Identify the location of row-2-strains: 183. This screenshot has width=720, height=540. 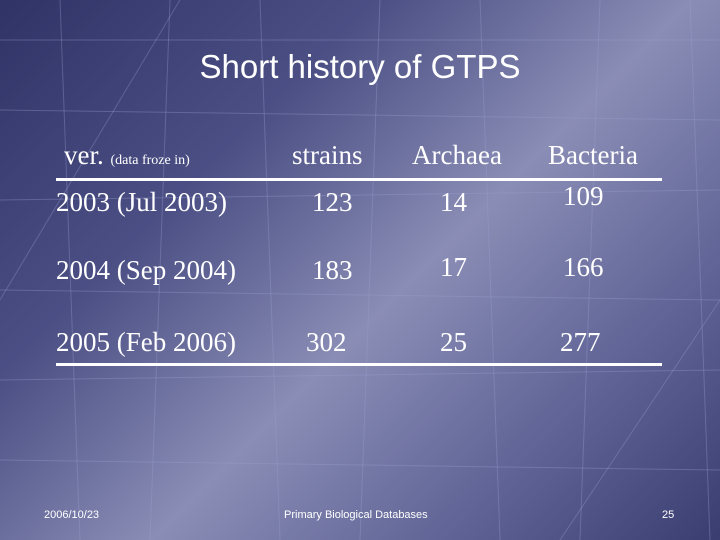
(332, 270).